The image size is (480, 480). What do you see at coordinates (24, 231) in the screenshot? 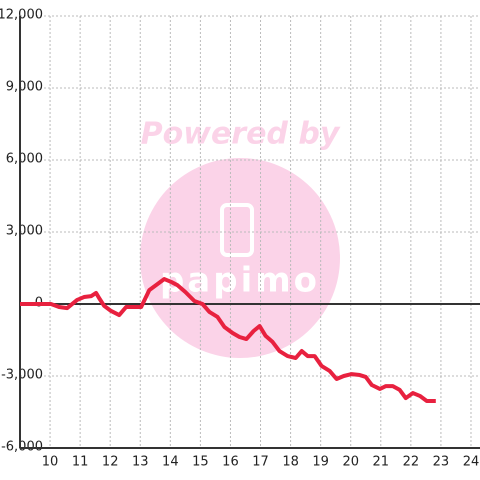
I see `y-tick-label: 3,000` at bounding box center [24, 231].